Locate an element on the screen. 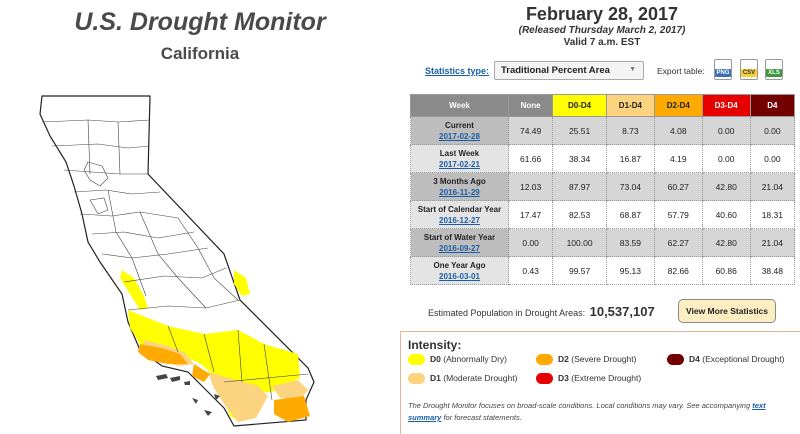 The height and width of the screenshot is (434, 800). d2-swatch-icon is located at coordinates (544, 360).